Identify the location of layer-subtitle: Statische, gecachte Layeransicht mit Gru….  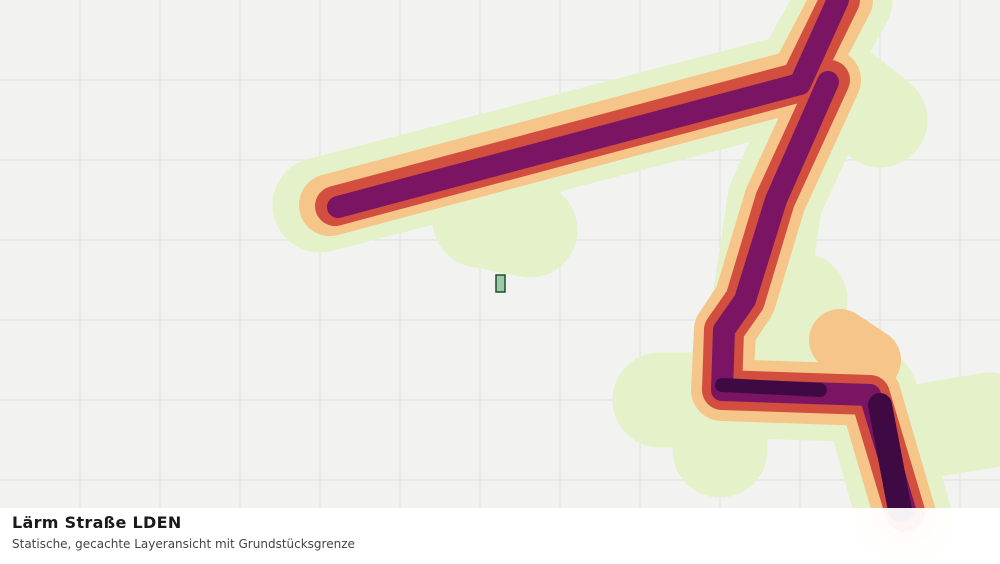
(183, 544).